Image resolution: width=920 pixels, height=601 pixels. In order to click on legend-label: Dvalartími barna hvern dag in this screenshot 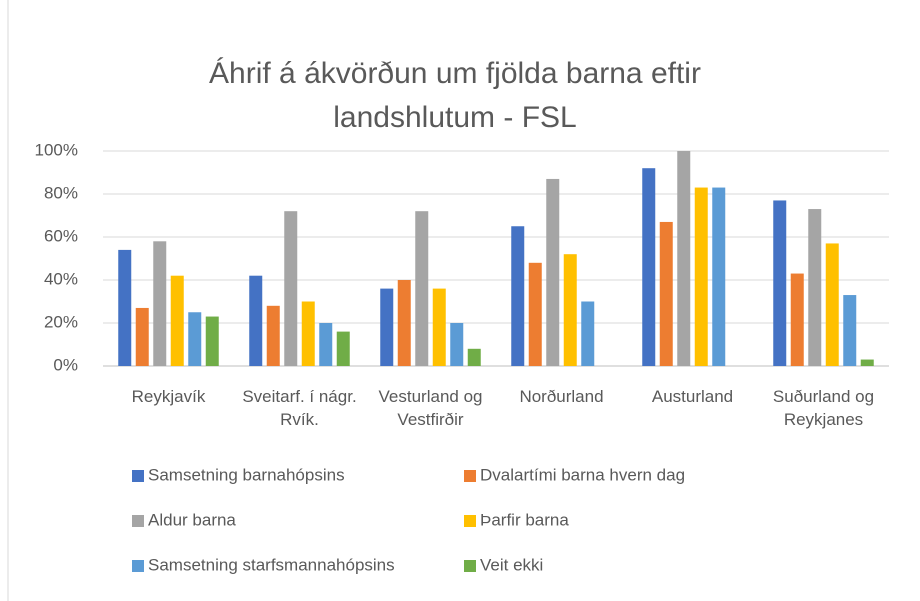, I will do `click(582, 474)`.